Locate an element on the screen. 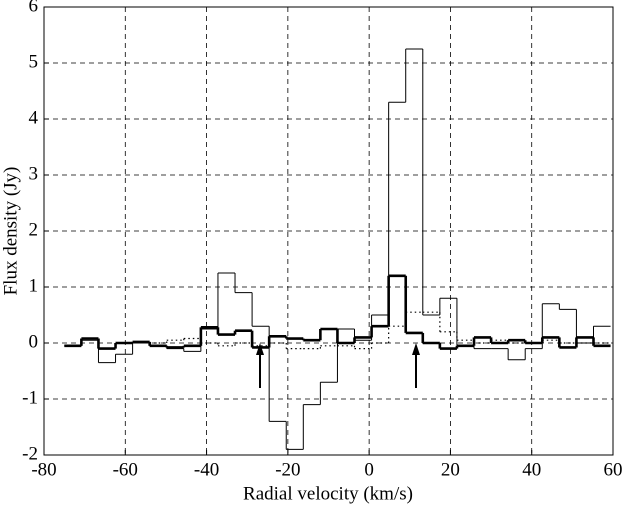 The width and height of the screenshot is (626, 510). y-tick-label: -1 is located at coordinates (30, 397).